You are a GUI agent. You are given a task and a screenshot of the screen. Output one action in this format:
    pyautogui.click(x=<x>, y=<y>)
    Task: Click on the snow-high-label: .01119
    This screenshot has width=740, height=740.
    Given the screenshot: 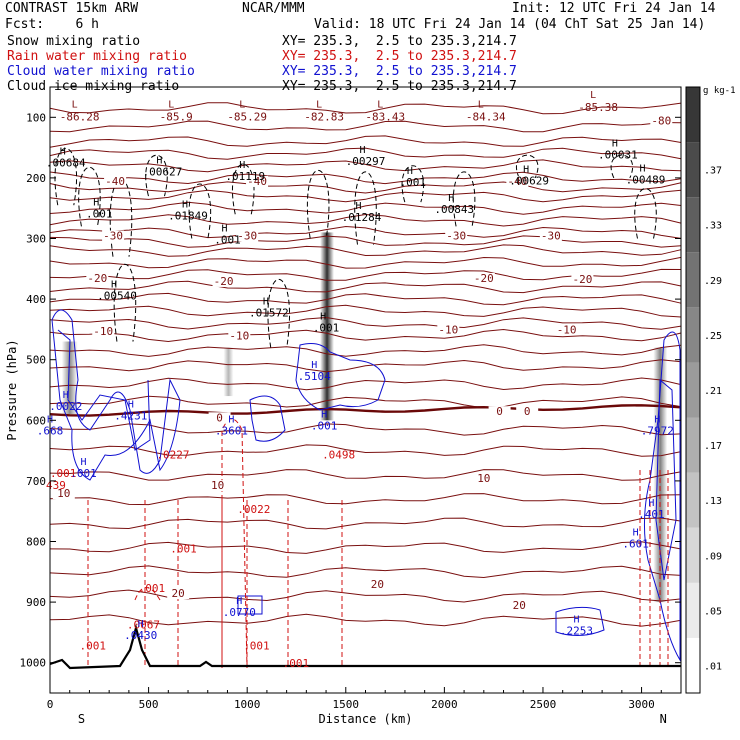 What is the action you would take?
    pyautogui.click(x=245, y=176)
    